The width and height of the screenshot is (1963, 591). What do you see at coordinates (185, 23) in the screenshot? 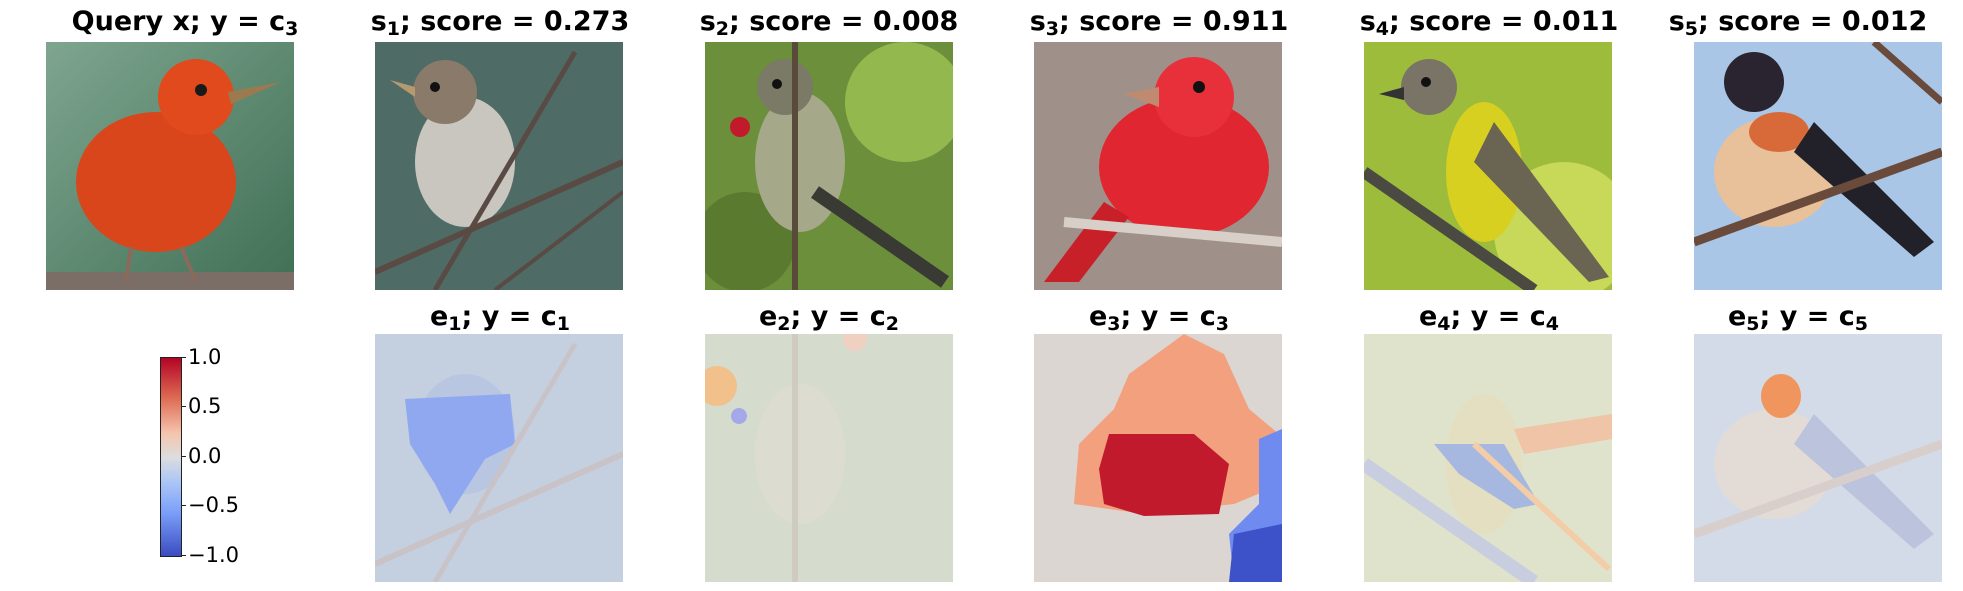
I see `query-title: Query x; y = c3` at bounding box center [185, 23].